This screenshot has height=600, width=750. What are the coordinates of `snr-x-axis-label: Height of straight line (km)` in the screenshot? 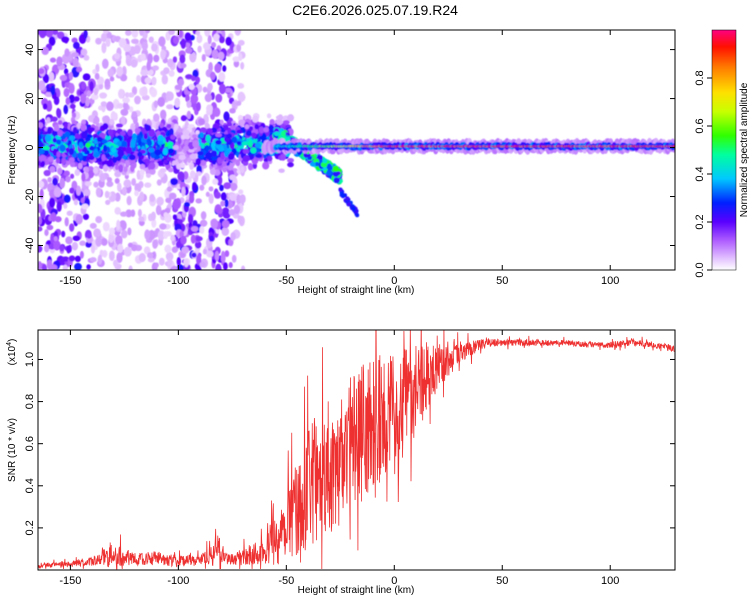 It's located at (356, 590).